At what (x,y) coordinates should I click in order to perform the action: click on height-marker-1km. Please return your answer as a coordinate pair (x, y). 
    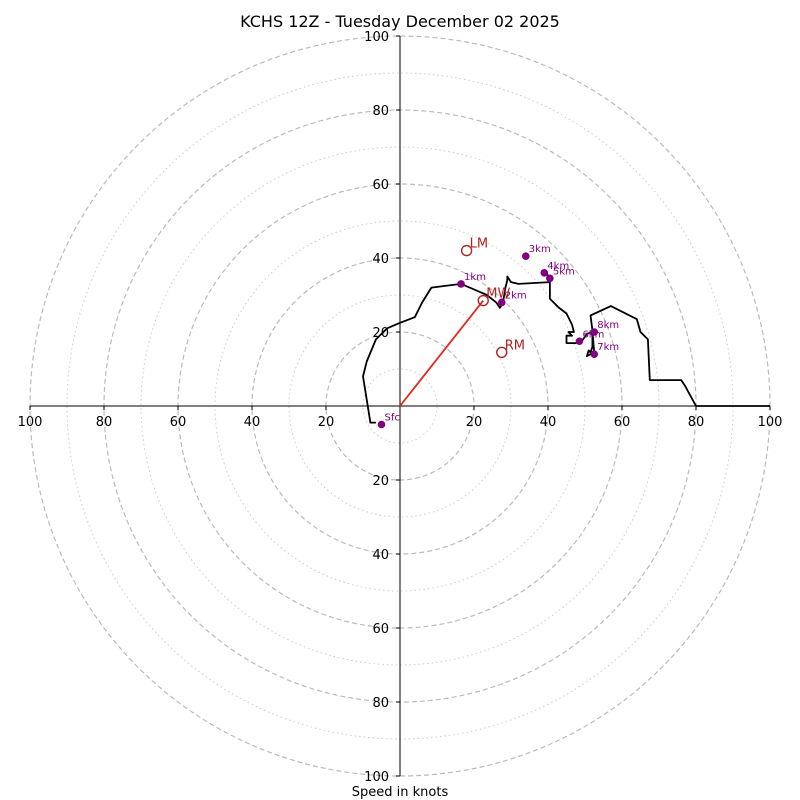
    Looking at the image, I should click on (461, 284).